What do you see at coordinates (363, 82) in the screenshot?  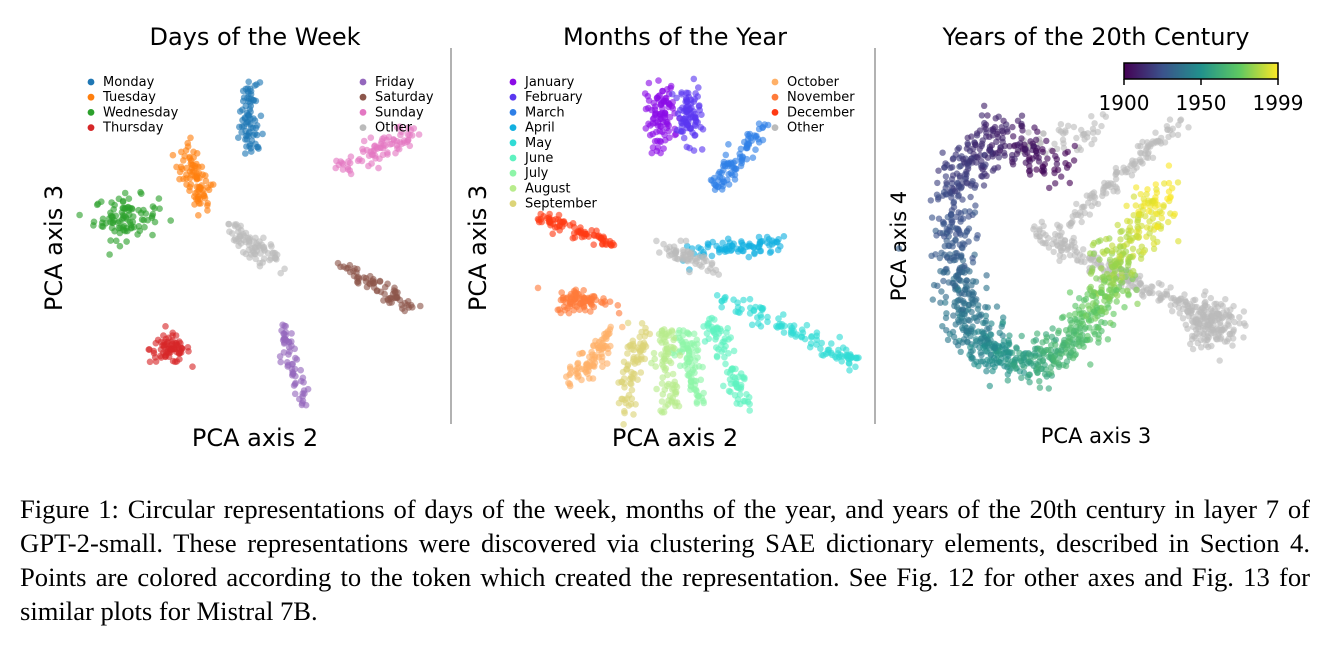 I see `legend-marker-friday` at bounding box center [363, 82].